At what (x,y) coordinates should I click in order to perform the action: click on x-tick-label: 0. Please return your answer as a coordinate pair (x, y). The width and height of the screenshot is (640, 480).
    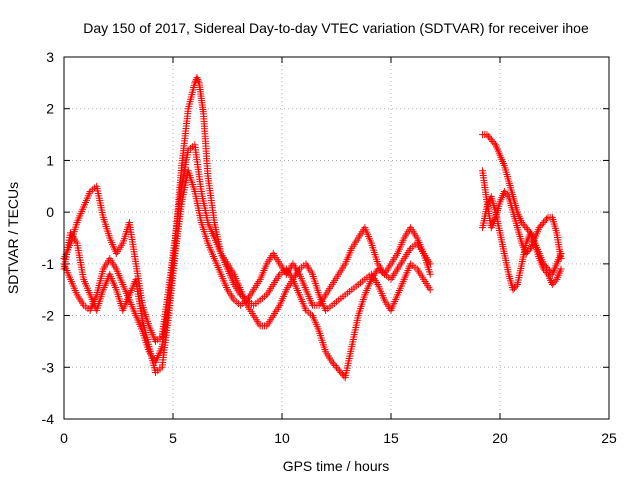
    Looking at the image, I should click on (64, 438).